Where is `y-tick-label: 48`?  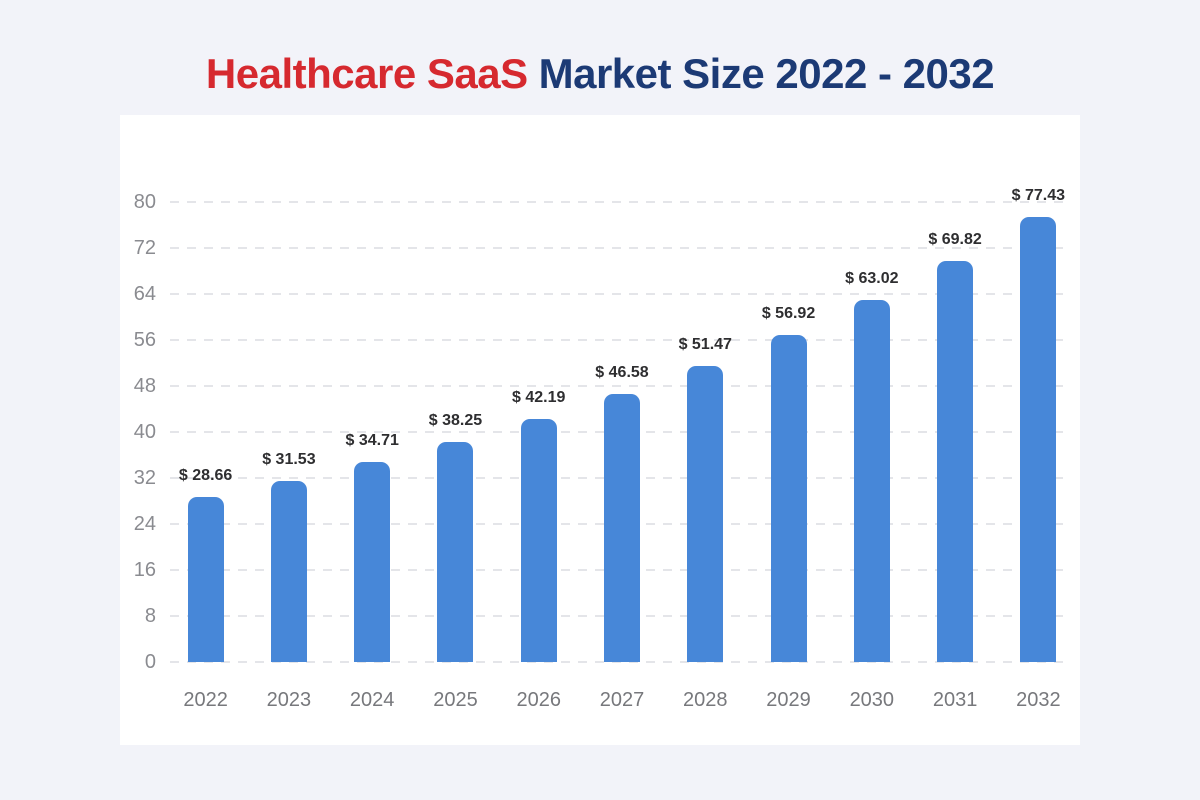
y-tick-label: 48 is located at coordinates (144, 386).